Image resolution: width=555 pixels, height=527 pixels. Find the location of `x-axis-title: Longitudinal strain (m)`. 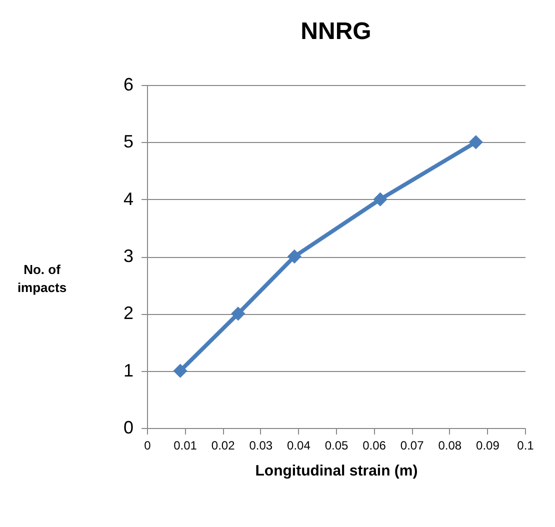

x-axis-title: Longitudinal strain (m) is located at coordinates (336, 471).